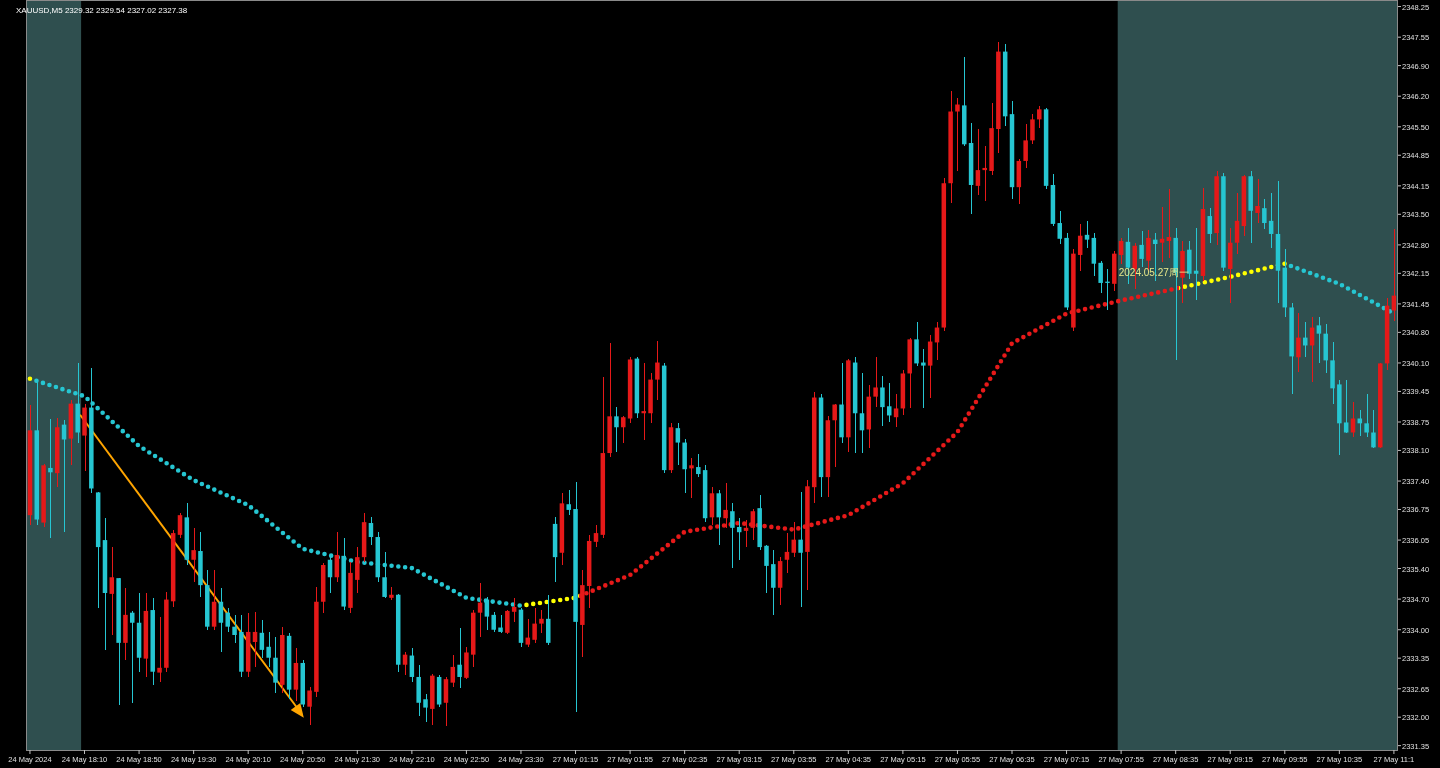  I want to click on title: XAUUSD,M5 2329.32 2329.54 2327.02 2327.38, so click(102, 10).